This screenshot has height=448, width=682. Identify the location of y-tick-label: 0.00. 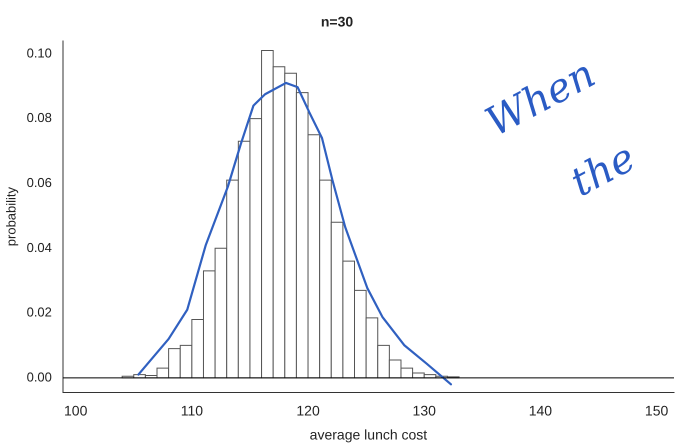
(39, 376).